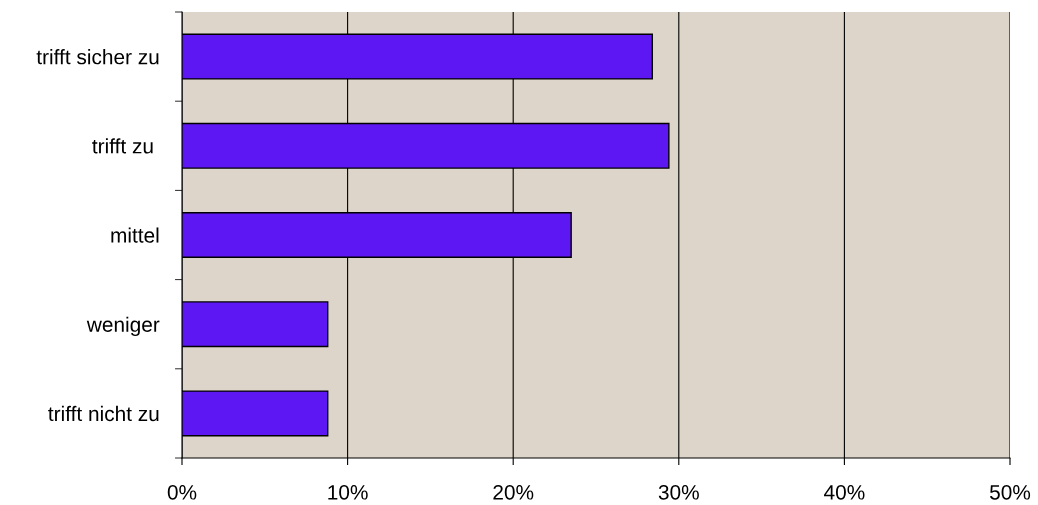  What do you see at coordinates (513, 492) in the screenshot?
I see `x-tick-label: 20%` at bounding box center [513, 492].